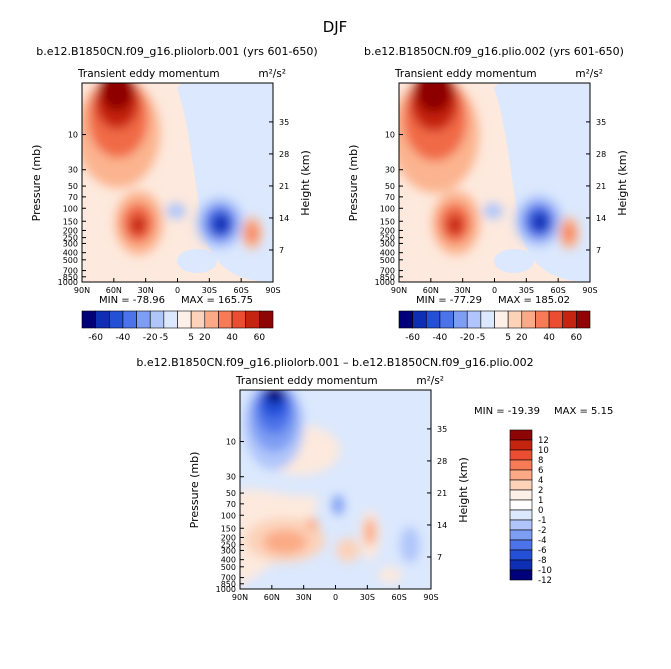 The image size is (671, 669). What do you see at coordinates (430, 381) in the screenshot?
I see `units-label: m²/s²` at bounding box center [430, 381].